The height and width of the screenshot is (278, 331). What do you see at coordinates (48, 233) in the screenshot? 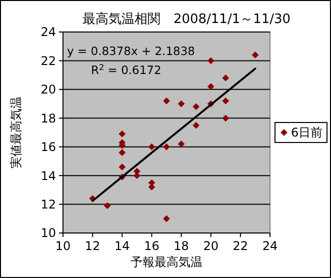
I see `y-tick-label: 10` at bounding box center [48, 233].